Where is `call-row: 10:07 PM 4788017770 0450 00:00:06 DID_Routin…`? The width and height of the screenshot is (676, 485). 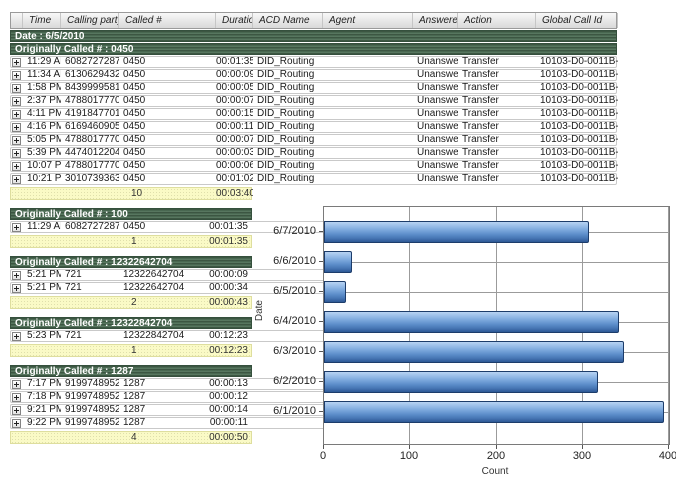
call-row: 10:07 PM 4788017770 0450 00:00:06 DID_Routin… is located at coordinates (314, 166).